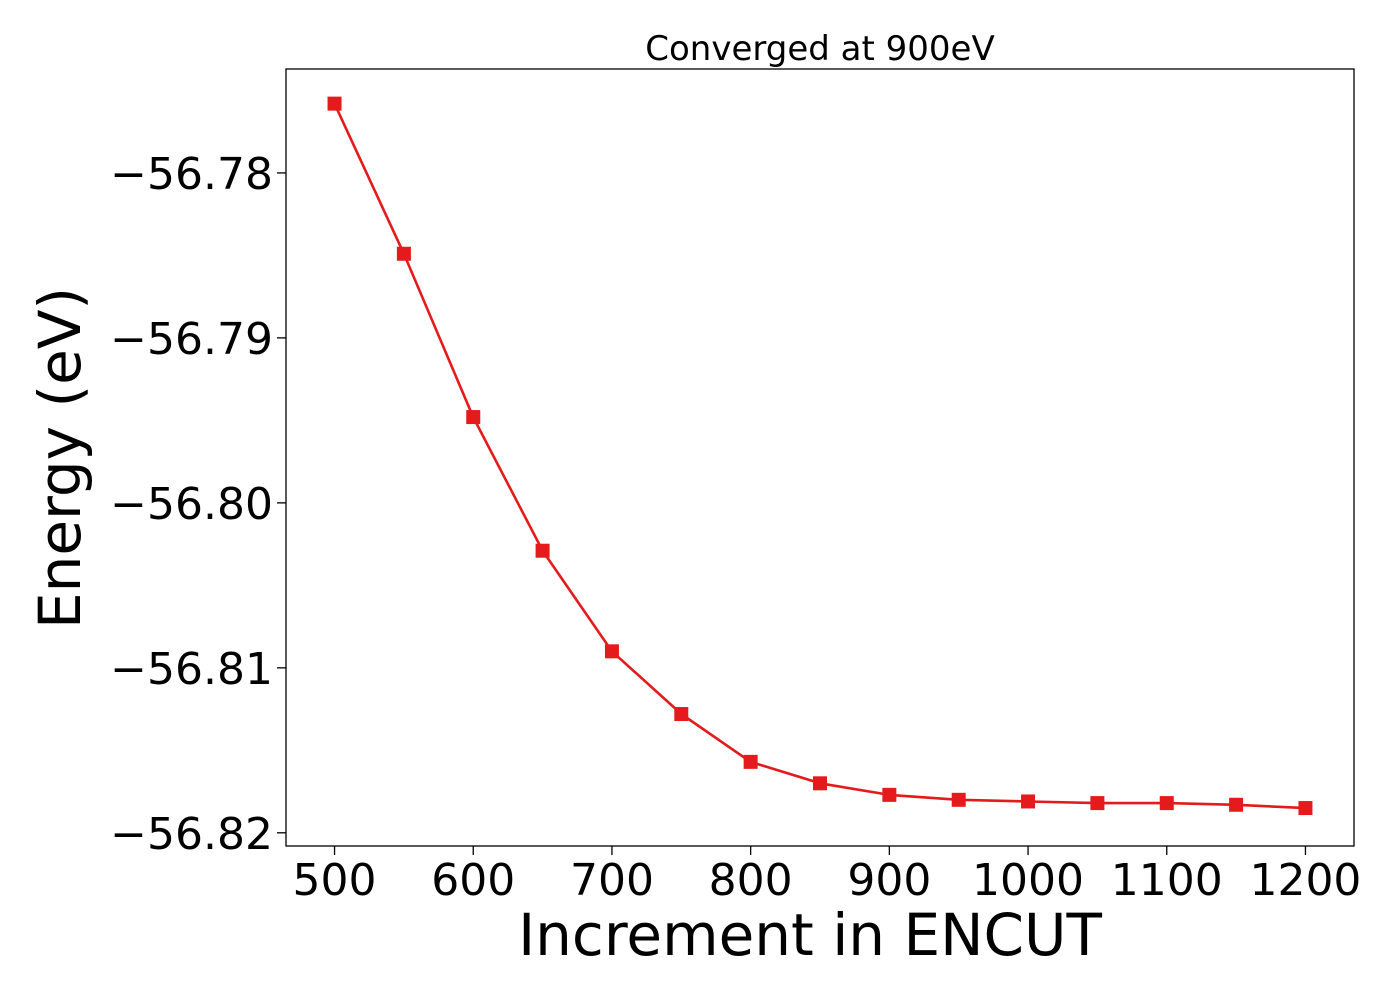 The width and height of the screenshot is (1400, 1000). What do you see at coordinates (1305, 880) in the screenshot?
I see `x-tick-label: 1200` at bounding box center [1305, 880].